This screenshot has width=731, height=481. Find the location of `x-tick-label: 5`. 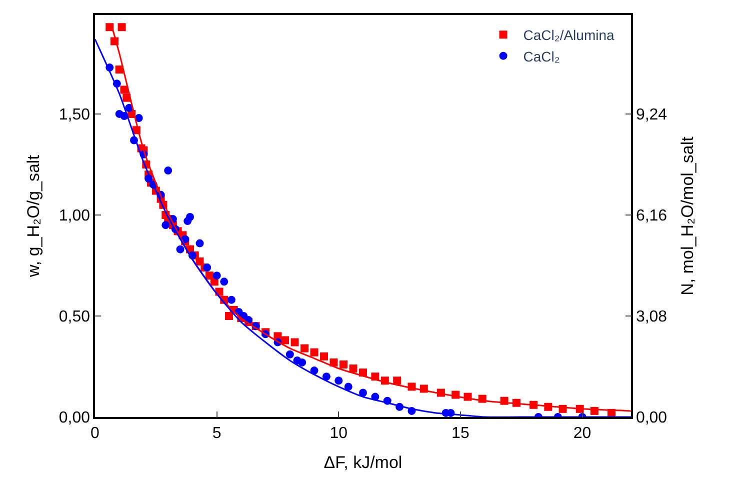

x-tick-label: 5 is located at coordinates (217, 433).